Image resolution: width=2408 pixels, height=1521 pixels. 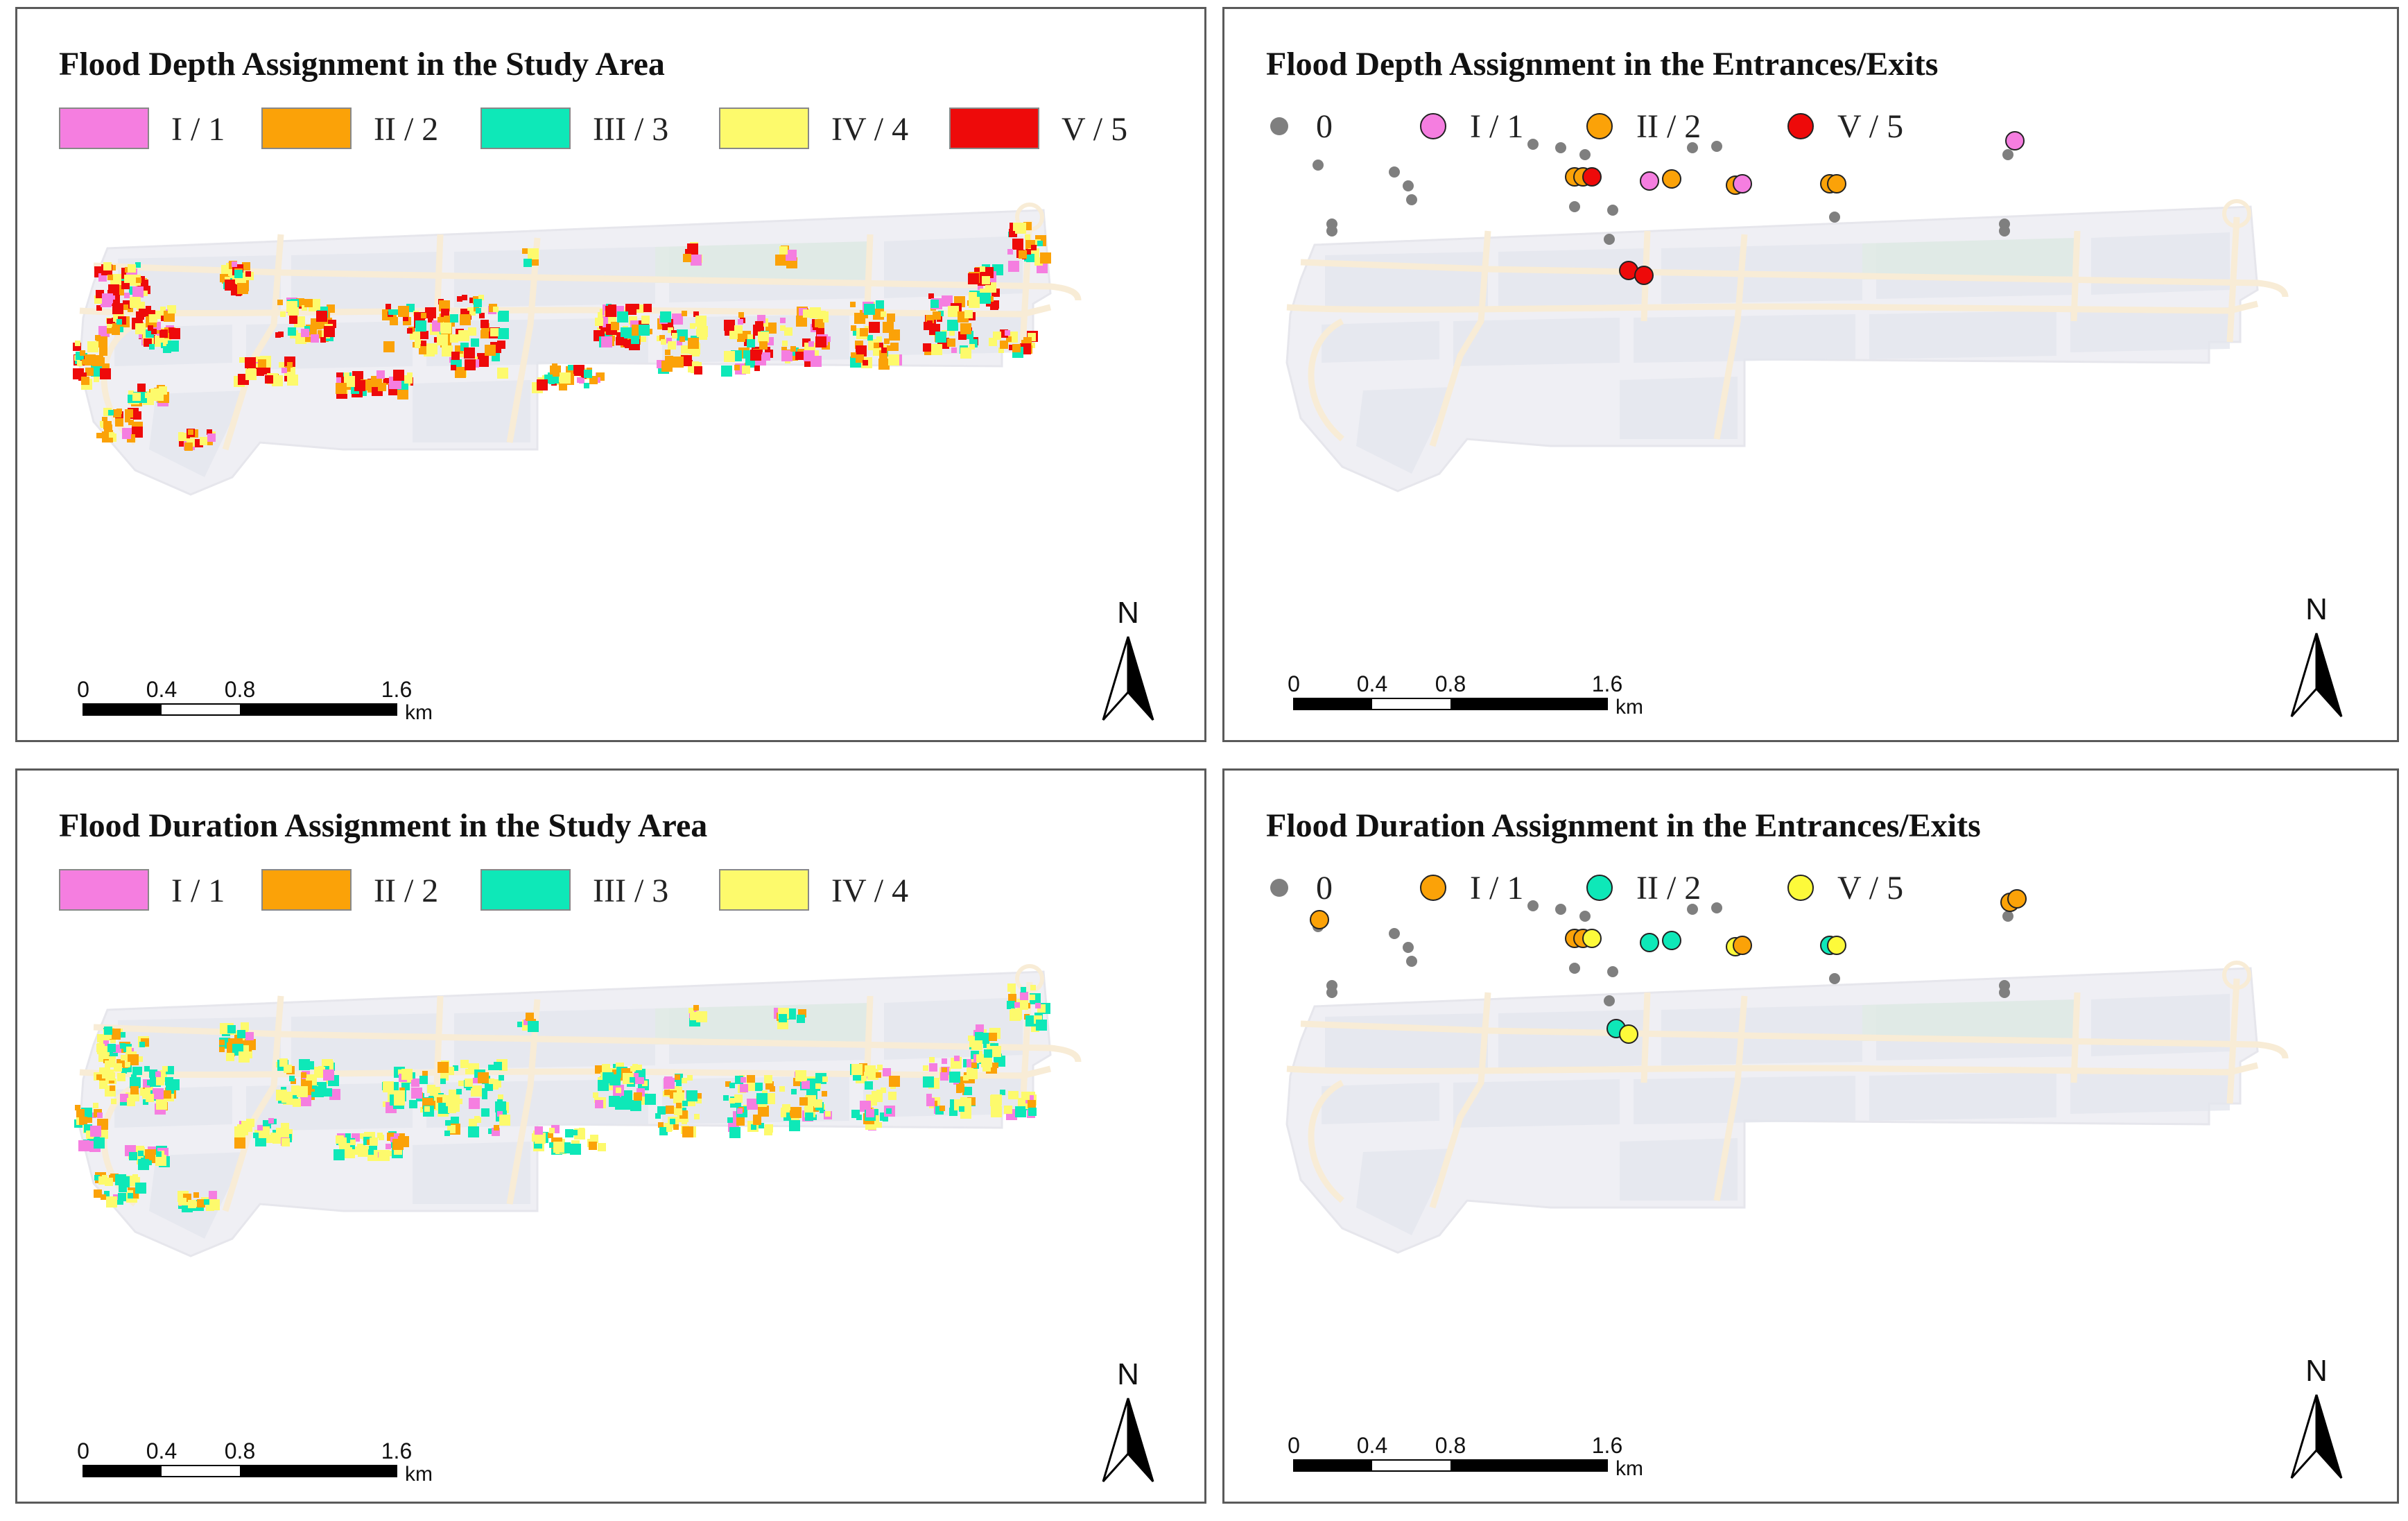 What do you see at coordinates (2329, 1436) in the screenshot?
I see `north-arrow-right` at bounding box center [2329, 1436].